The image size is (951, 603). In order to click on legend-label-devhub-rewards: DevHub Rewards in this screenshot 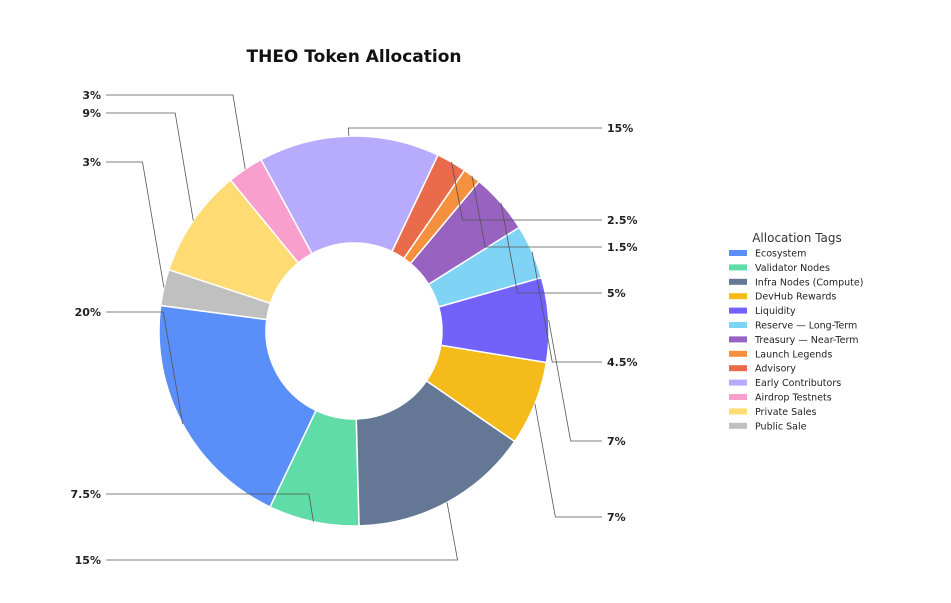, I will do `click(795, 297)`.